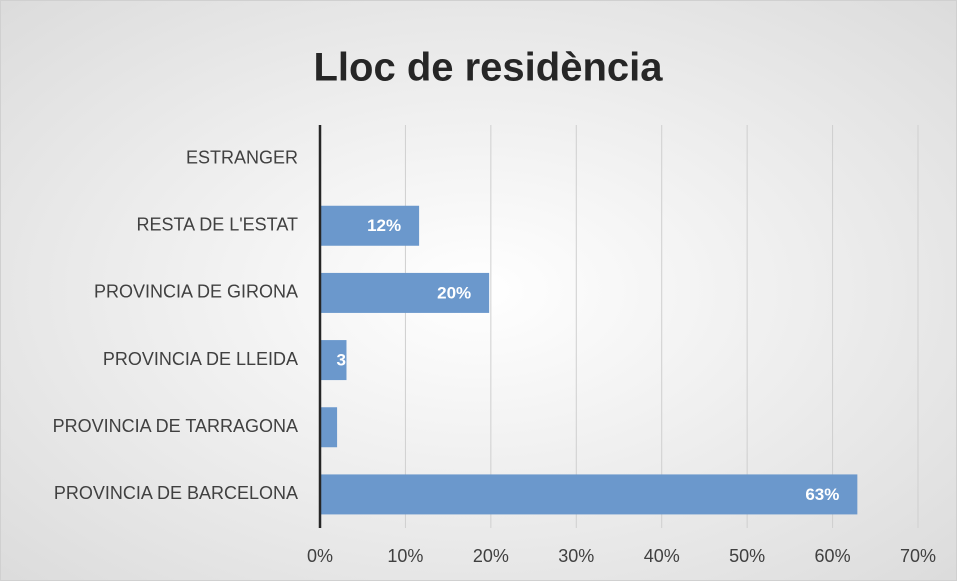 This screenshot has width=957, height=581. I want to click on x-tick-label: 70%, so click(918, 556).